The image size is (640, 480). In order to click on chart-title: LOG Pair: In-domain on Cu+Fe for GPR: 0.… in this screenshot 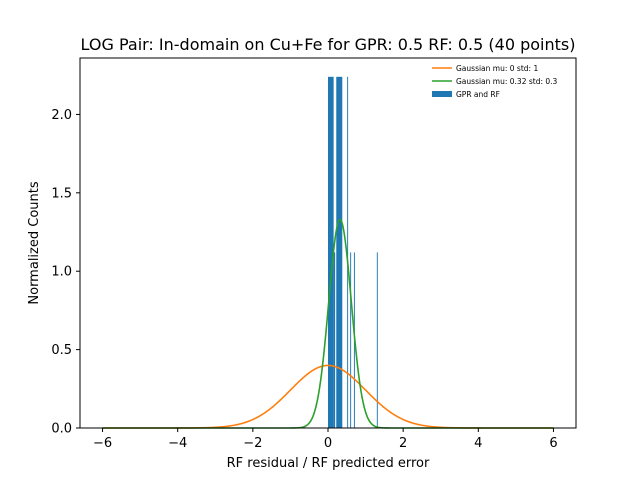, I will do `click(328, 44)`.